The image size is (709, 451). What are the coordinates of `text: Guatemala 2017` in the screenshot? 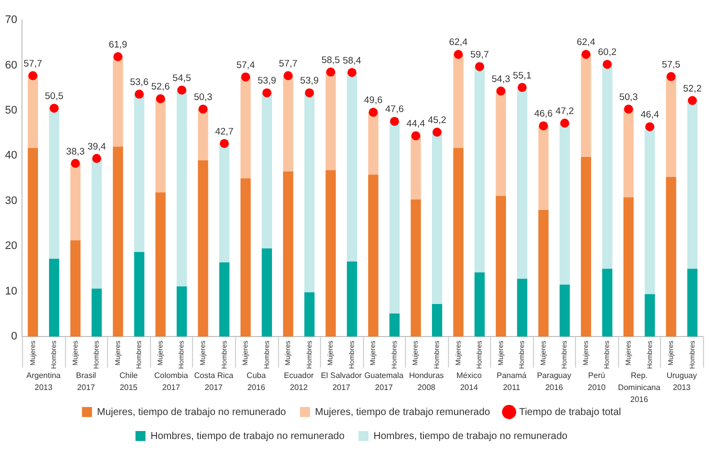 It's located at (384, 381).